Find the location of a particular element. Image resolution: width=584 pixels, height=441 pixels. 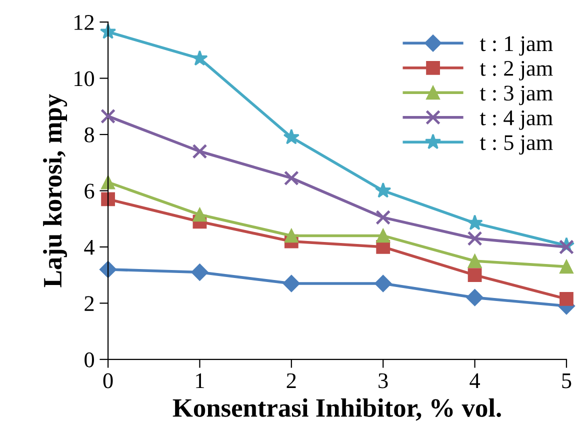

x-axis-title: Konsentrasi Inhibitor, % vol. is located at coordinates (336, 409).